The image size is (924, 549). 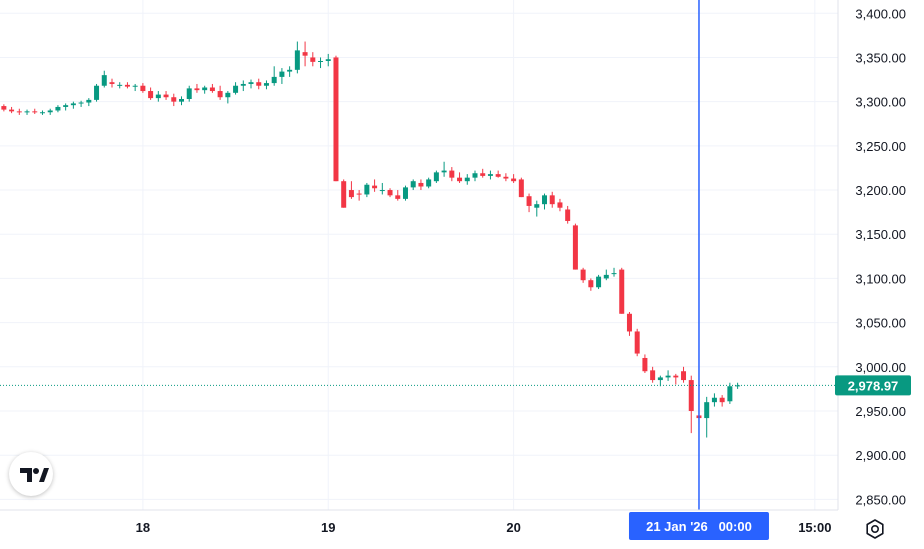 I want to click on time-tick-label: 19, so click(x=328, y=527).